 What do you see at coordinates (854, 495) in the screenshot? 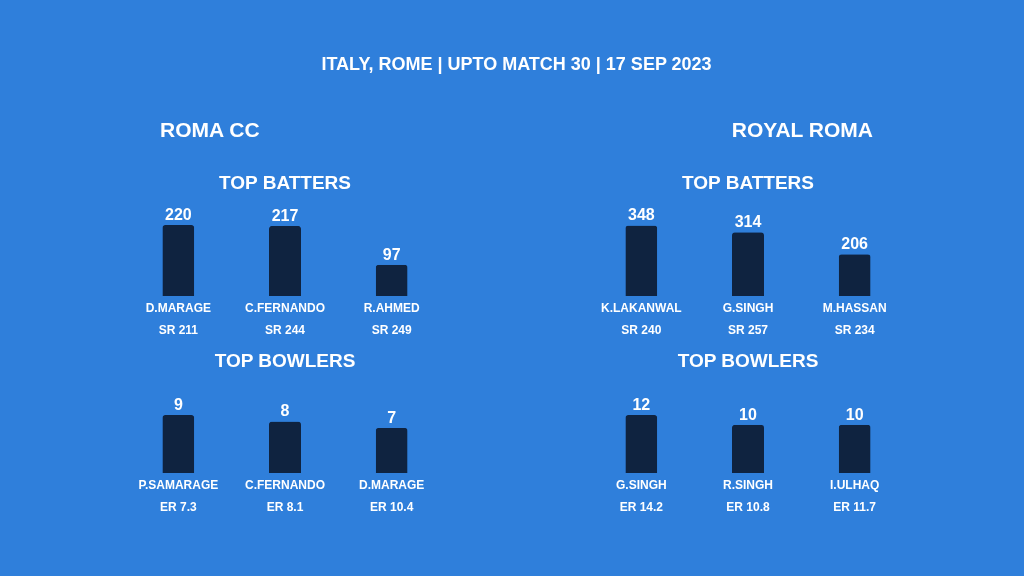
I see `x-tick-label: I.ULHAQ ER 11.7` at bounding box center [854, 495].